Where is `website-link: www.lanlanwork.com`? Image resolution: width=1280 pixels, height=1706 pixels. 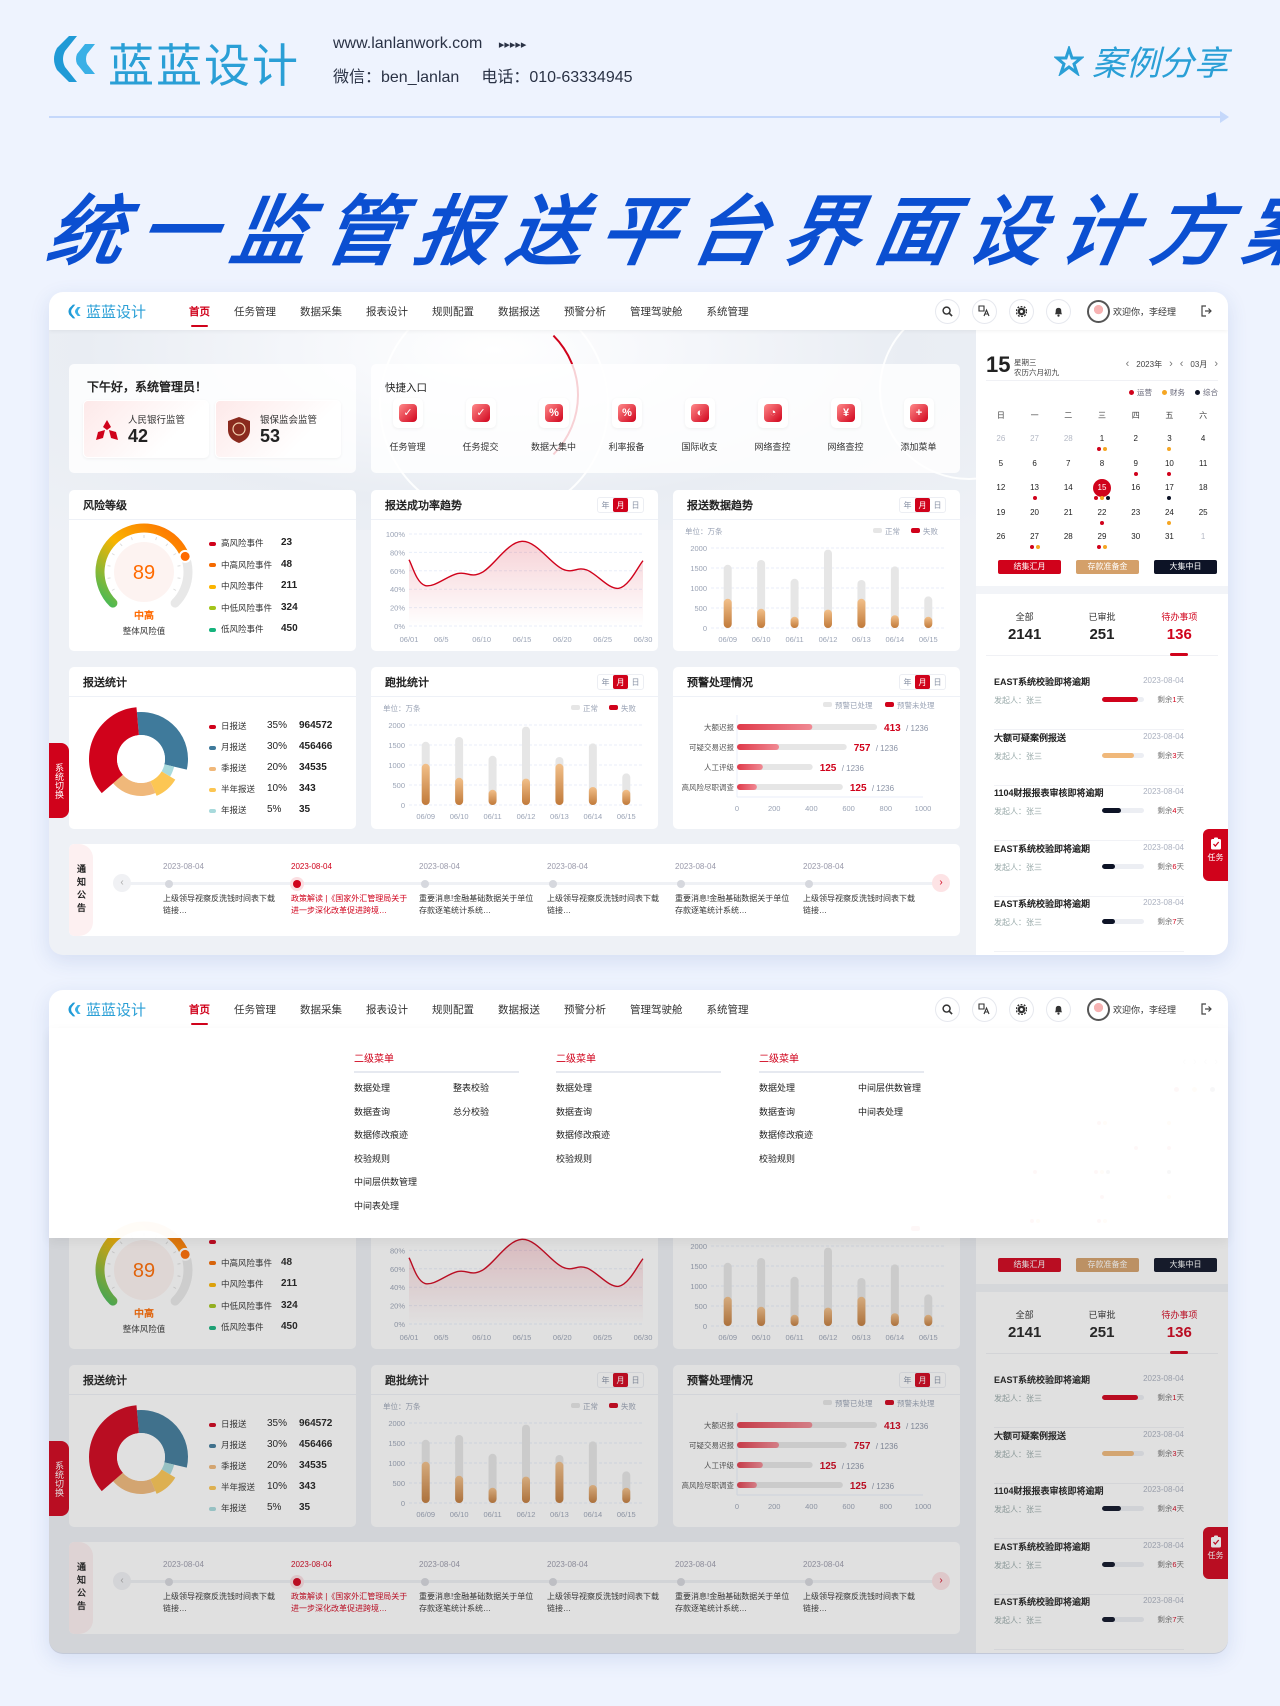 website-link: www.lanlanwork.com is located at coordinates (408, 43).